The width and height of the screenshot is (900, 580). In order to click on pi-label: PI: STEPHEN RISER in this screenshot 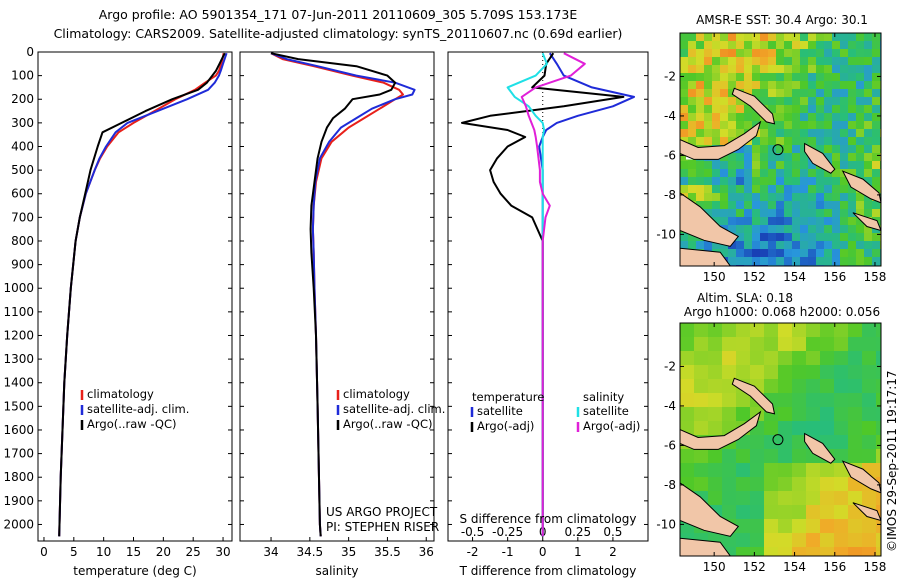, I will do `click(382, 527)`.